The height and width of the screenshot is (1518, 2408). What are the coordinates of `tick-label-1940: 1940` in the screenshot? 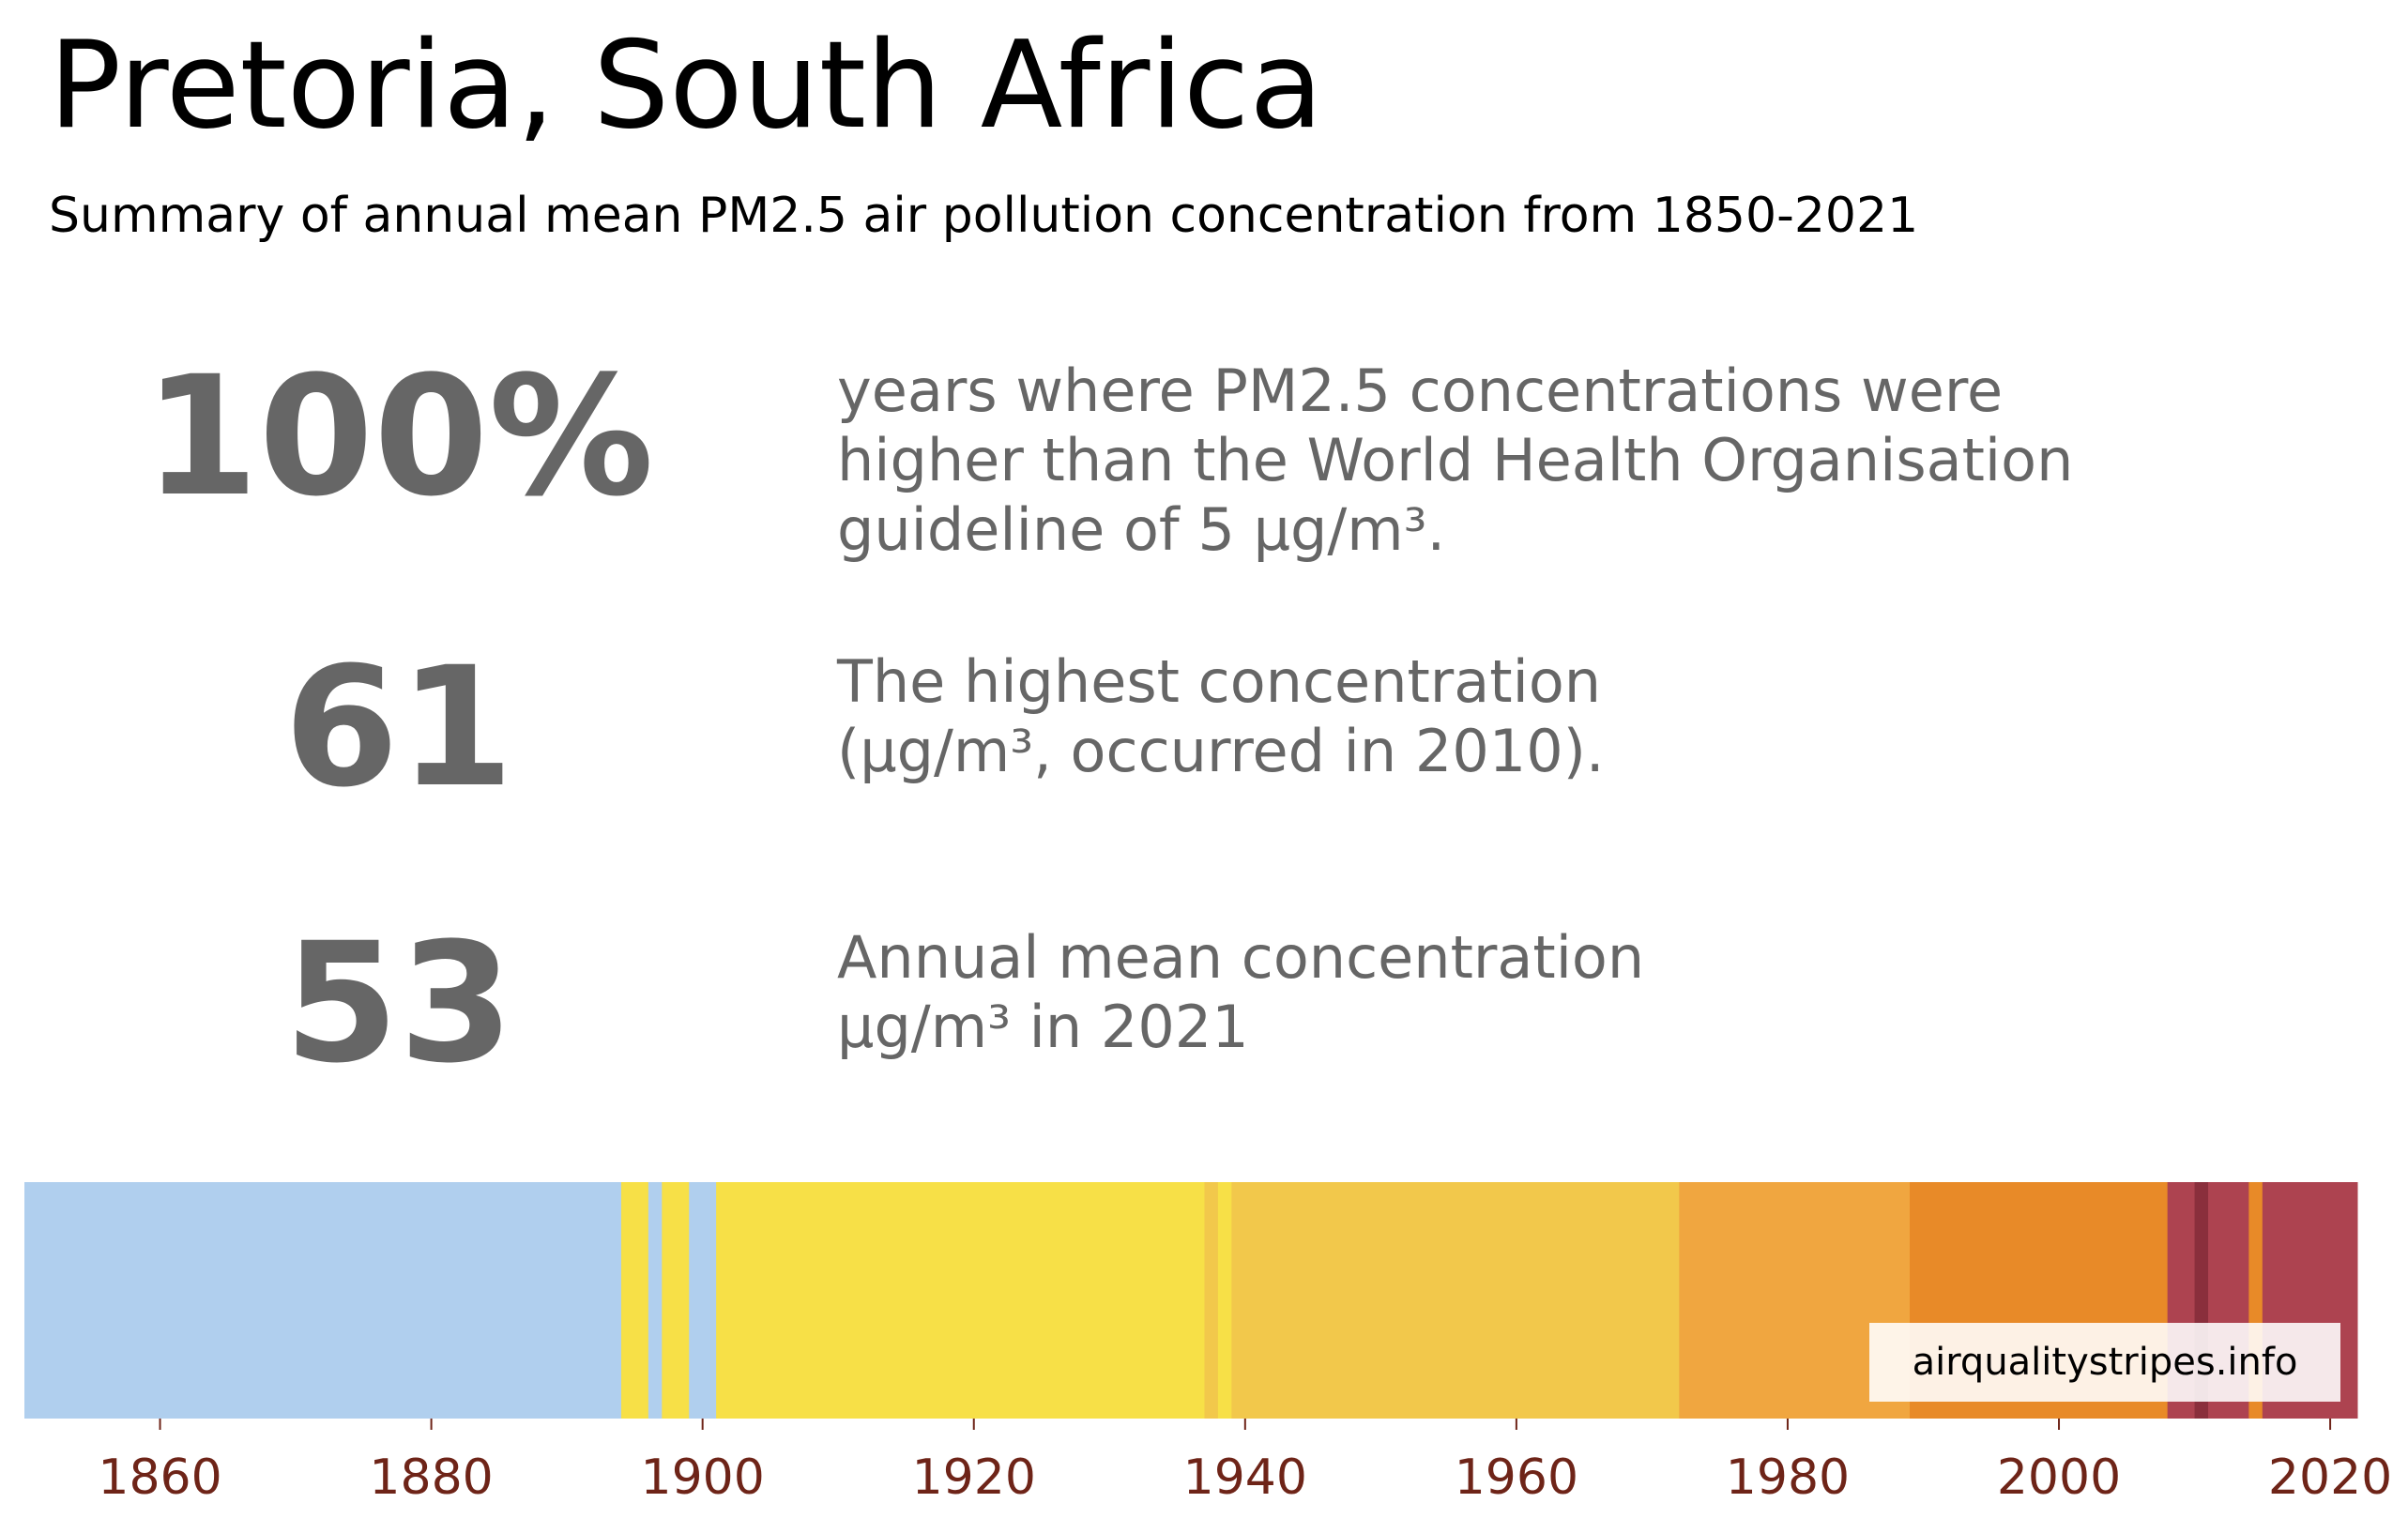 It's located at (1245, 1478).